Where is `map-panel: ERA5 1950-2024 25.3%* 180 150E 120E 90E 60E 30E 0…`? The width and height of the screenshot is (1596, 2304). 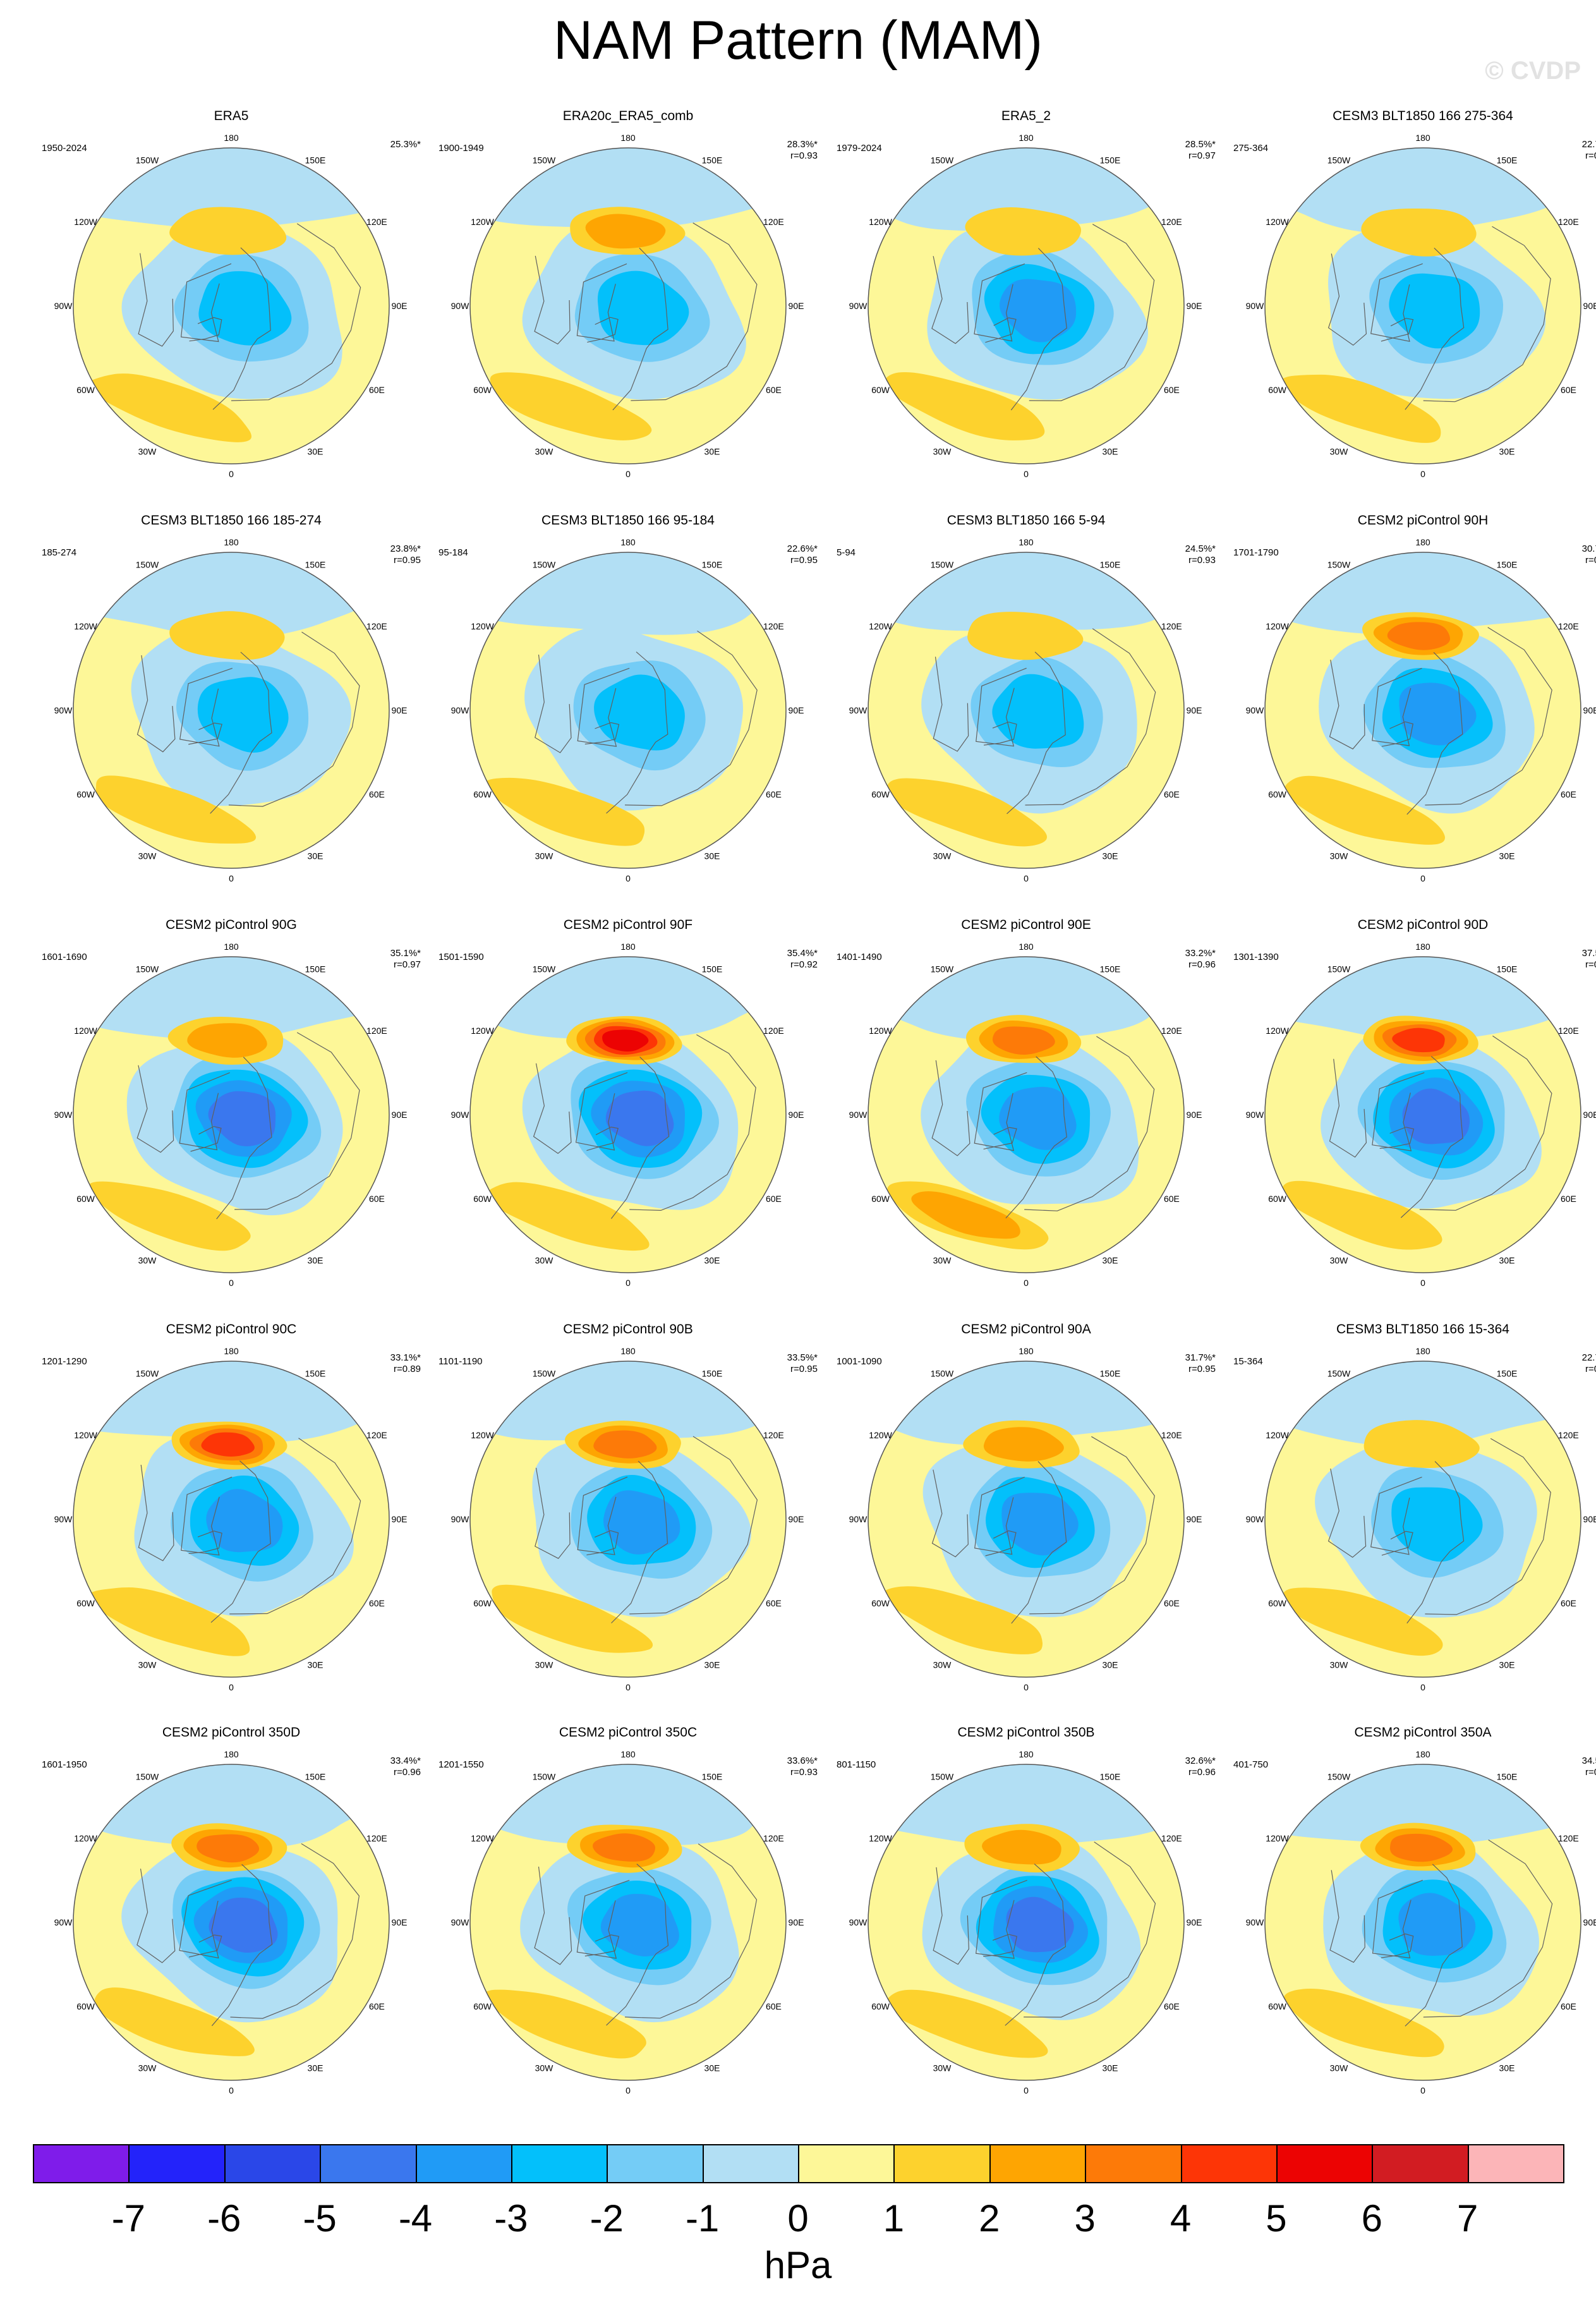 map-panel: ERA5 1950-2024 25.3%* 180 150E 120E 90E 60E 30E 0… is located at coordinates (231, 304).